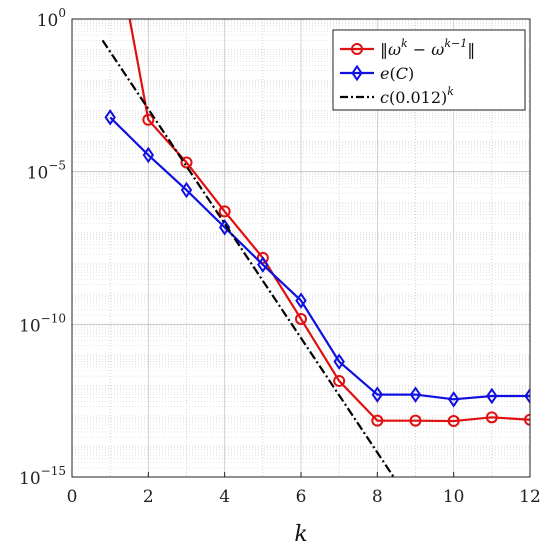  What do you see at coordinates (300, 534) in the screenshot?
I see `x-axis-label: k` at bounding box center [300, 534].